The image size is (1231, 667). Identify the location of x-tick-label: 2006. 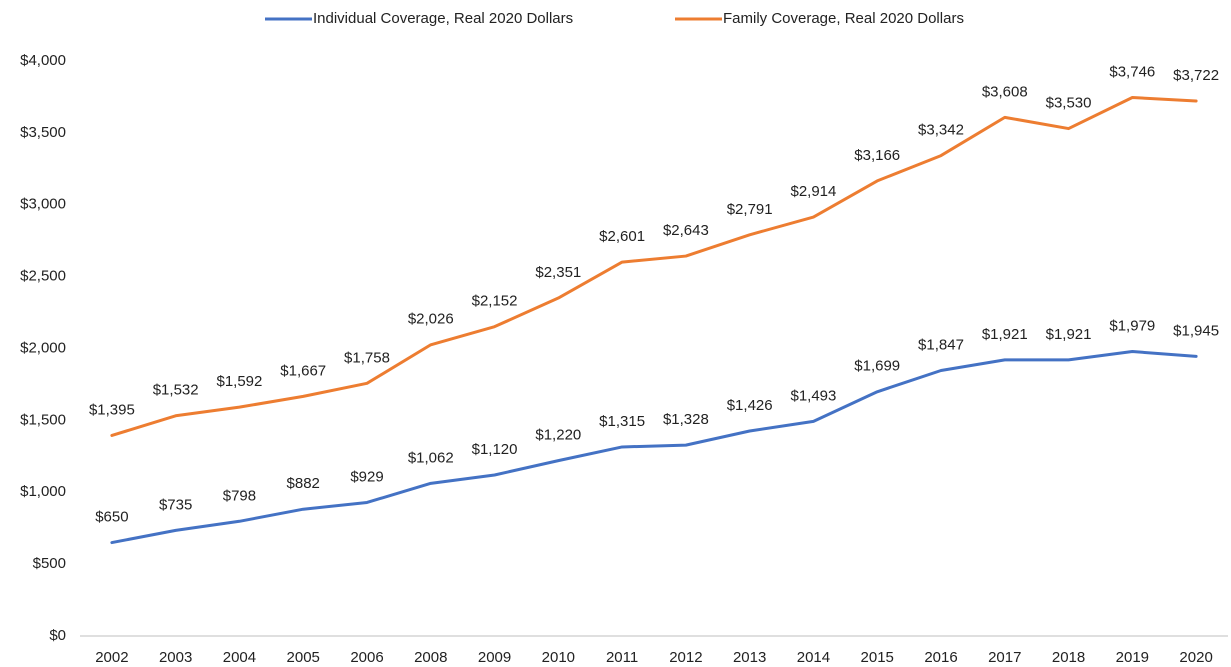
(366, 657).